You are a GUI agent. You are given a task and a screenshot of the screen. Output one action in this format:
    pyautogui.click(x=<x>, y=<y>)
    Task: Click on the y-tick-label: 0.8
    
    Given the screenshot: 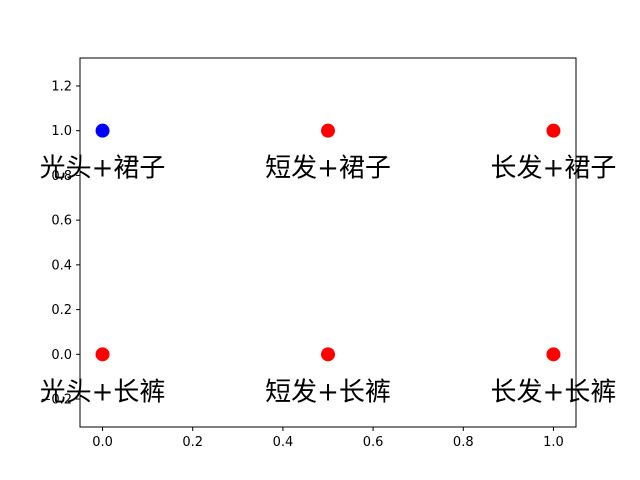 What is the action you would take?
    pyautogui.click(x=61, y=176)
    